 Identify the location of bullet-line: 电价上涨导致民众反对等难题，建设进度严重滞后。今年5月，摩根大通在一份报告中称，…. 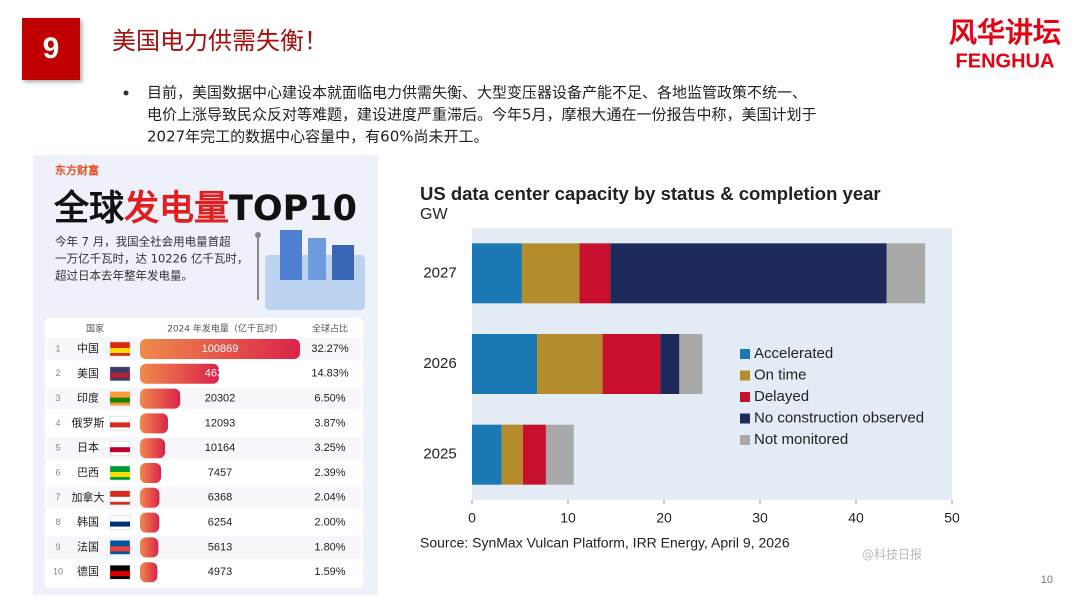
(482, 115).